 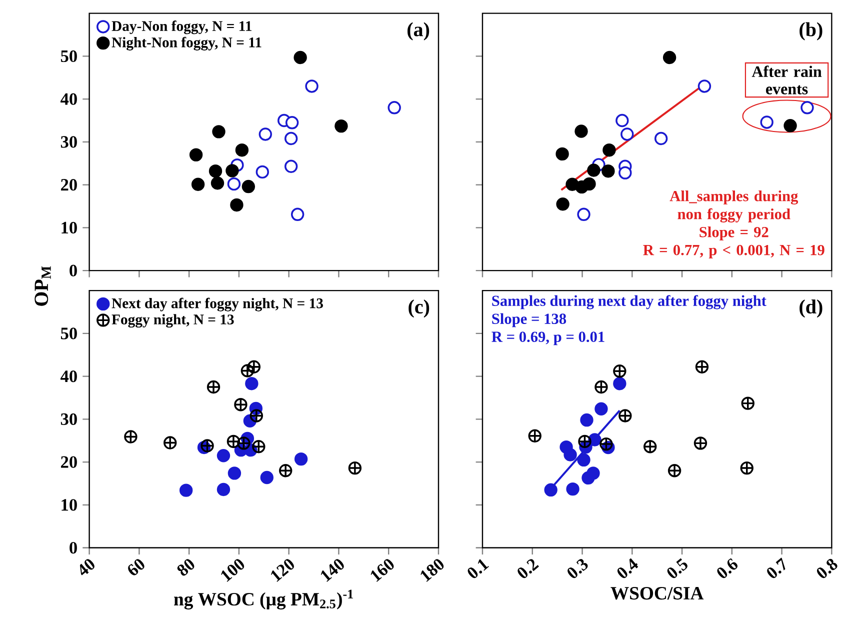 I want to click on annotation: (a), so click(x=419, y=31).